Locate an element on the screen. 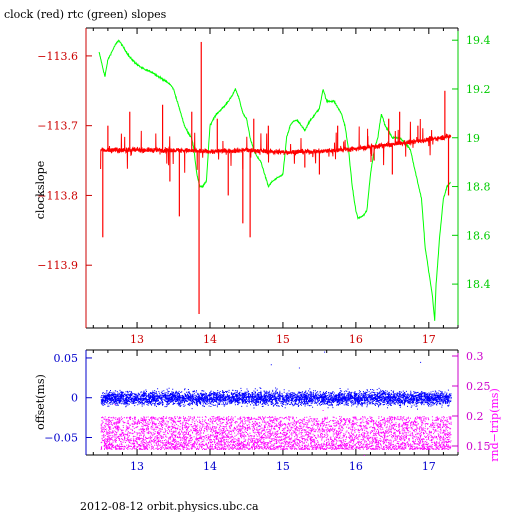 This screenshot has width=512, height=512. offset-scatter-points is located at coordinates (276, 389).